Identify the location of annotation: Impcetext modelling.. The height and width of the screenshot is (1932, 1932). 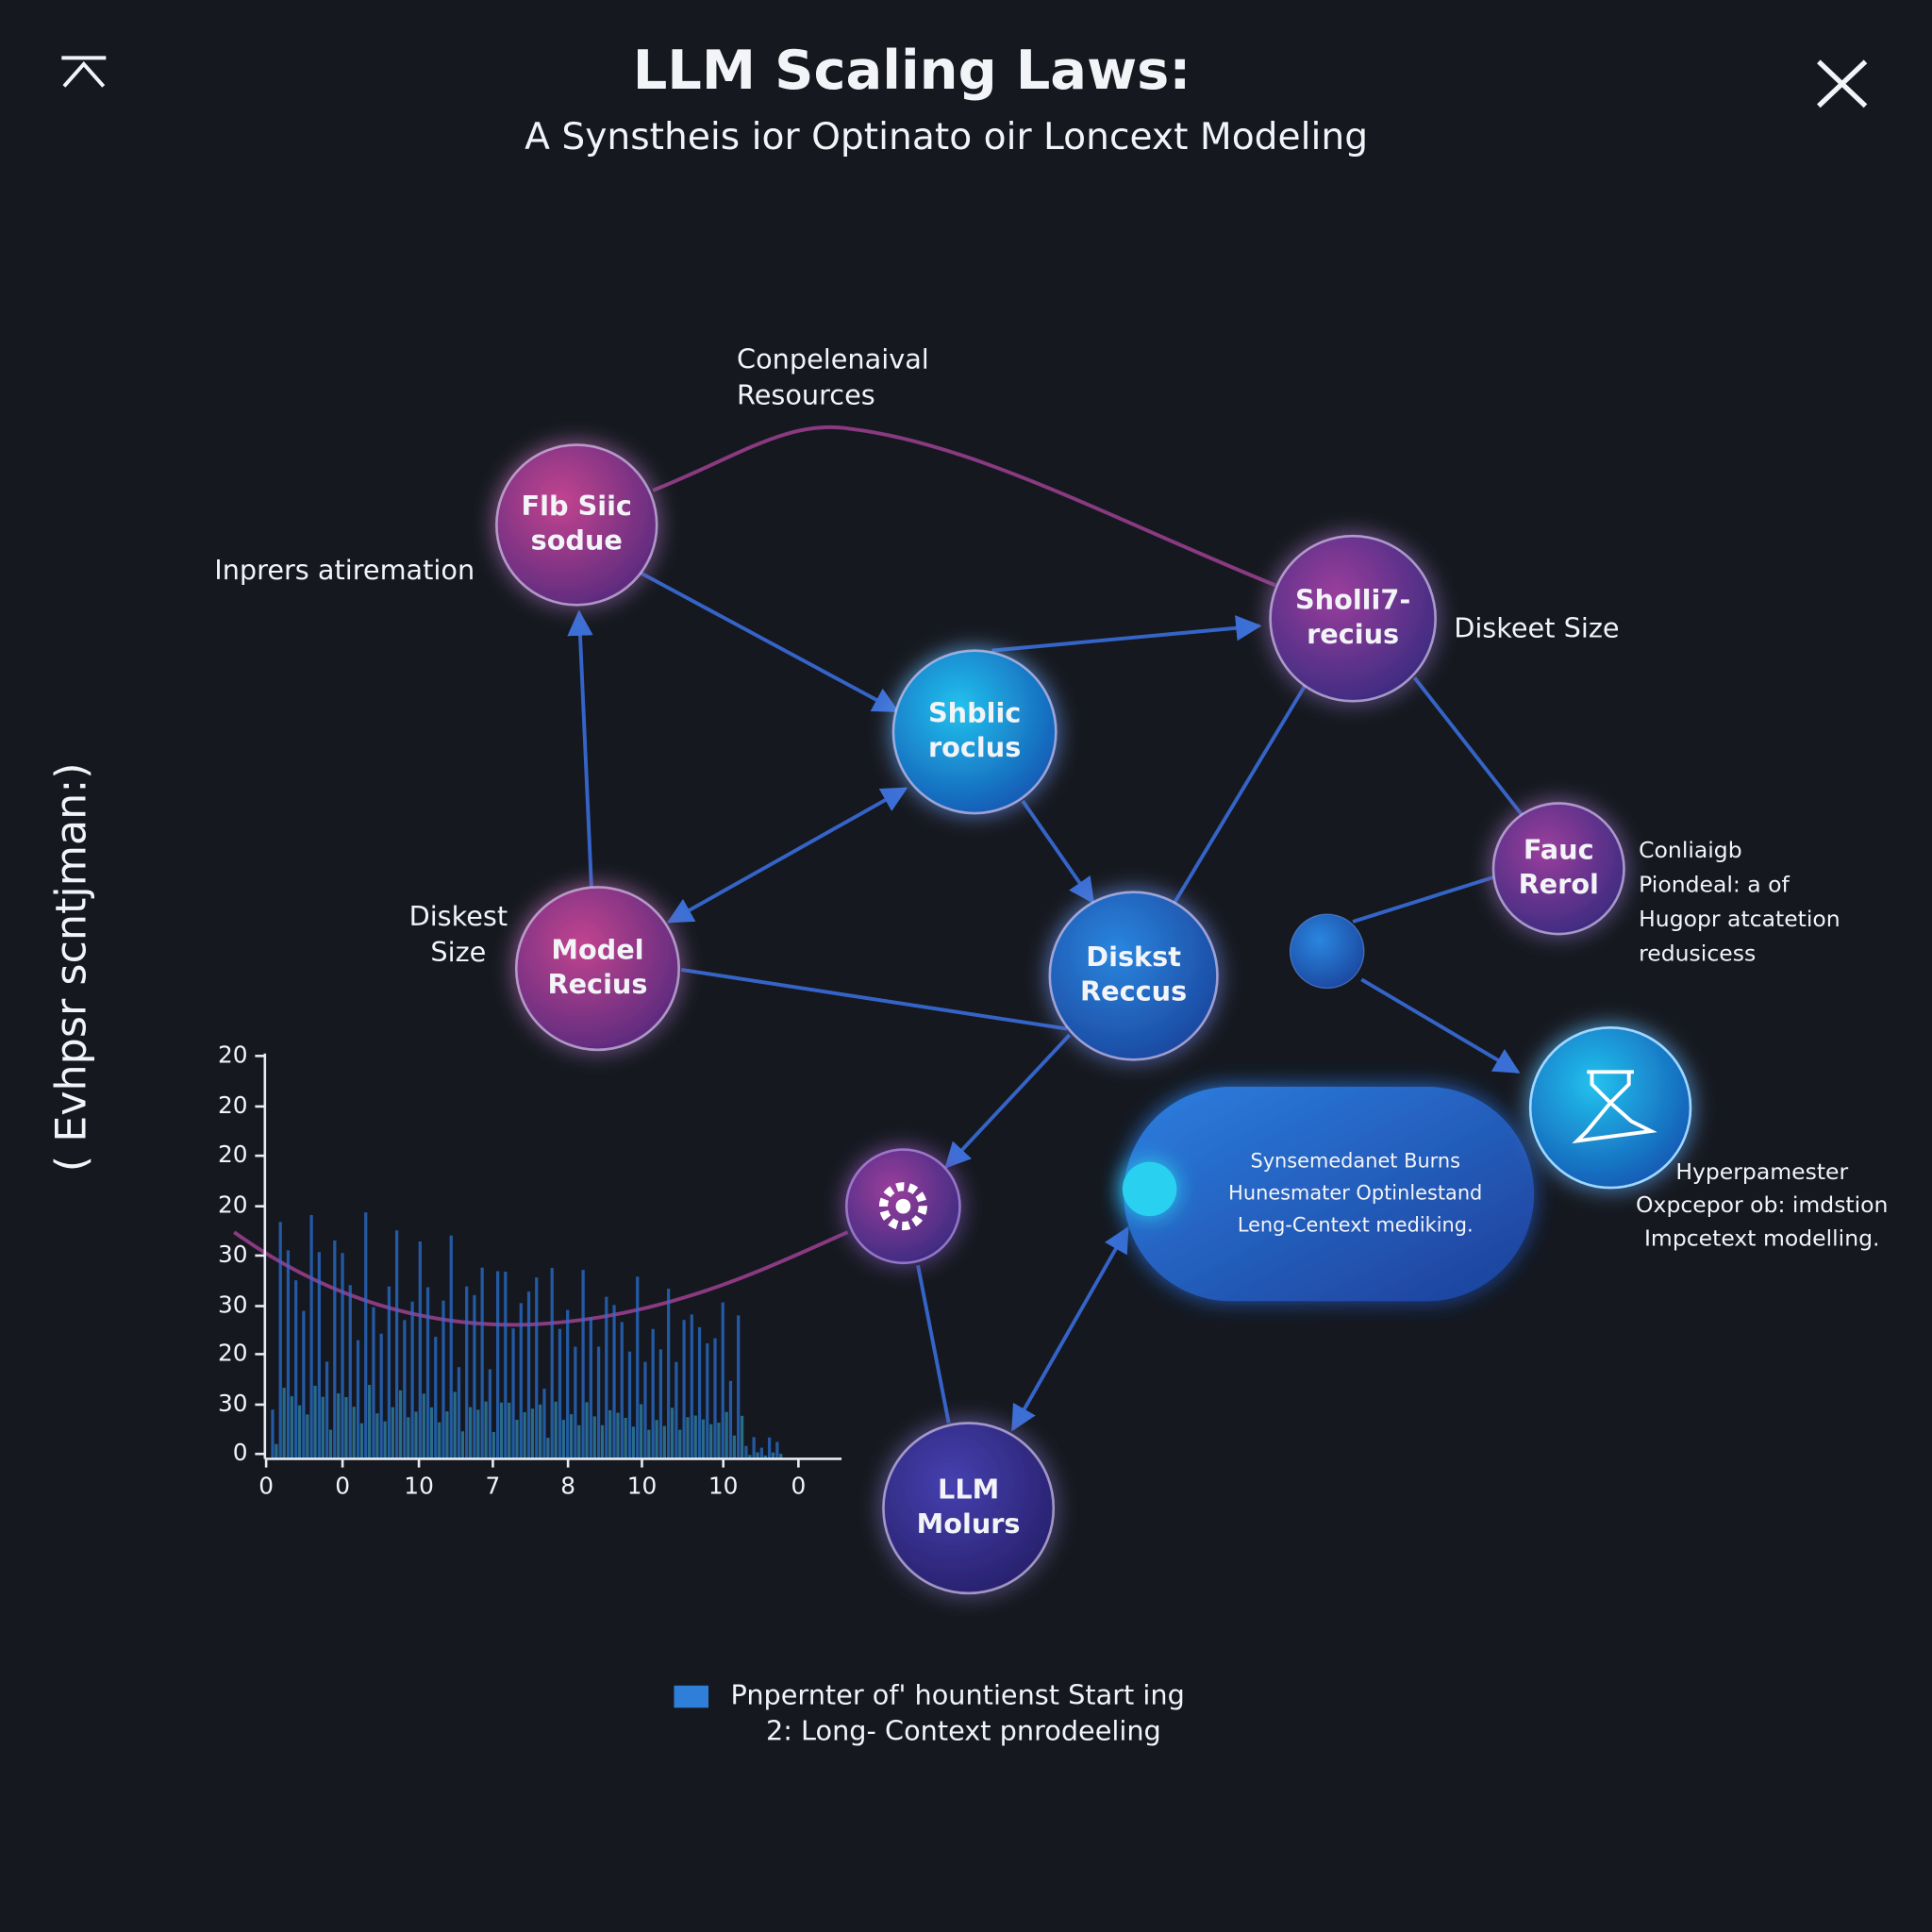
(1762, 1238).